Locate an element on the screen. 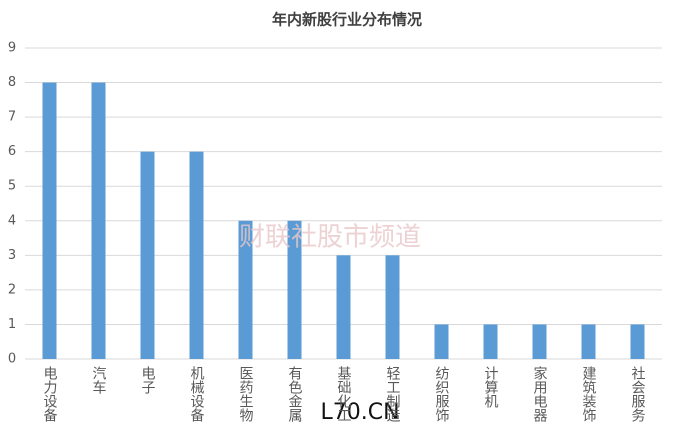 This screenshot has width=693, height=431. x-tick-label: 社会服务 is located at coordinates (638, 394).